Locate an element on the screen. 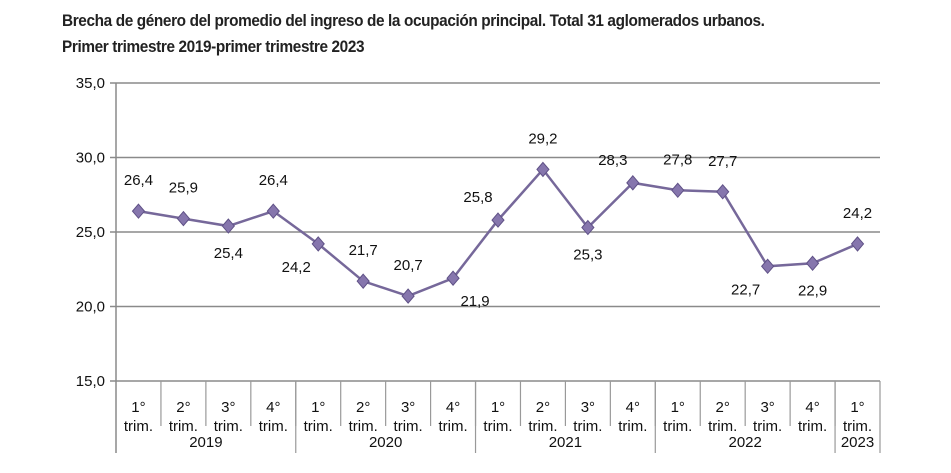 The height and width of the screenshot is (473, 951). data-label: 27,7 is located at coordinates (722, 161).